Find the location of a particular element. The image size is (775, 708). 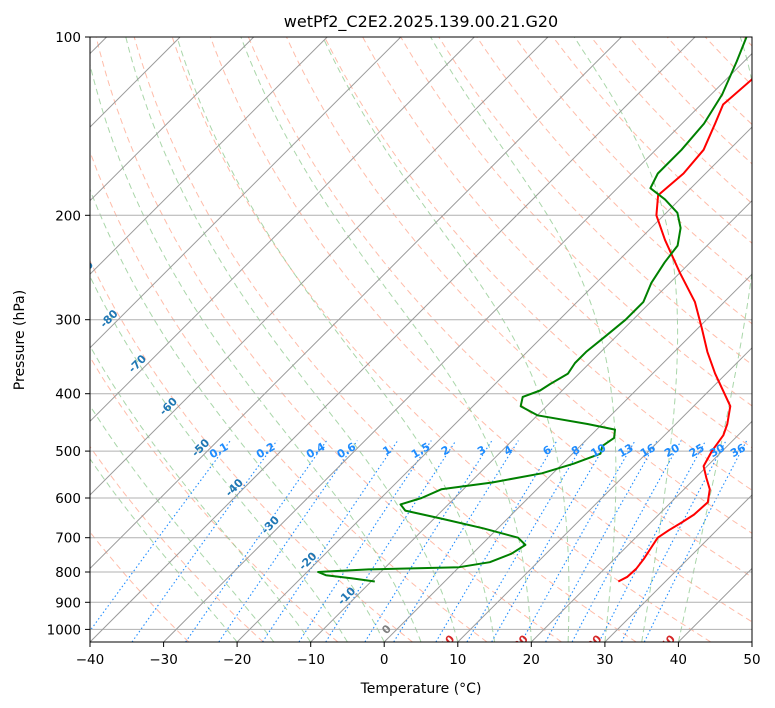

chart-title: wetPf2_C2E2.2025.139.00.21.G20 is located at coordinates (421, 22).